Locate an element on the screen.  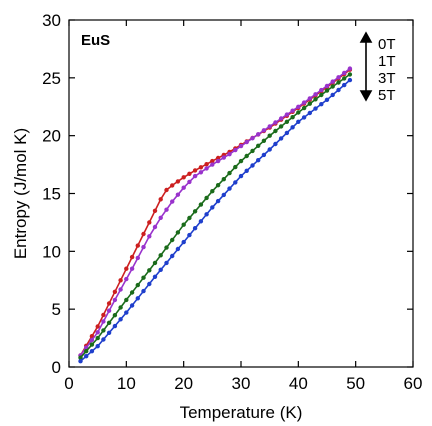
y-tick-label: 15 is located at coordinates (51, 194).